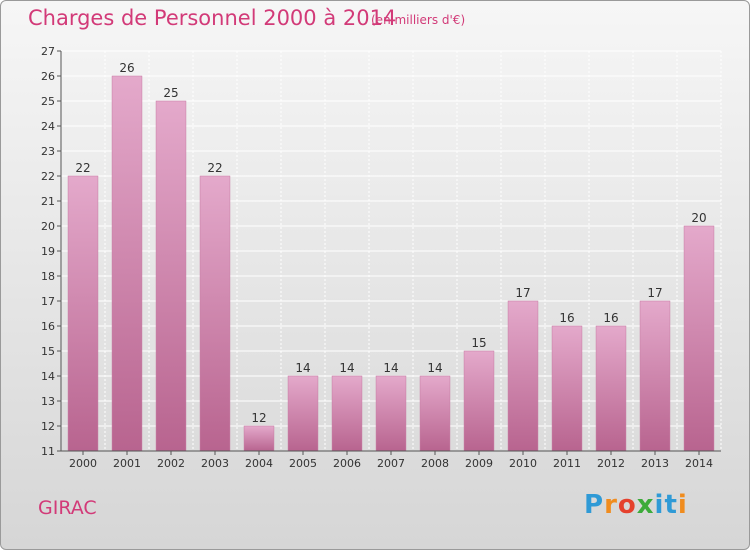 Image resolution: width=750 pixels, height=550 pixels. I want to click on y-tick-label: 13, so click(48, 401).